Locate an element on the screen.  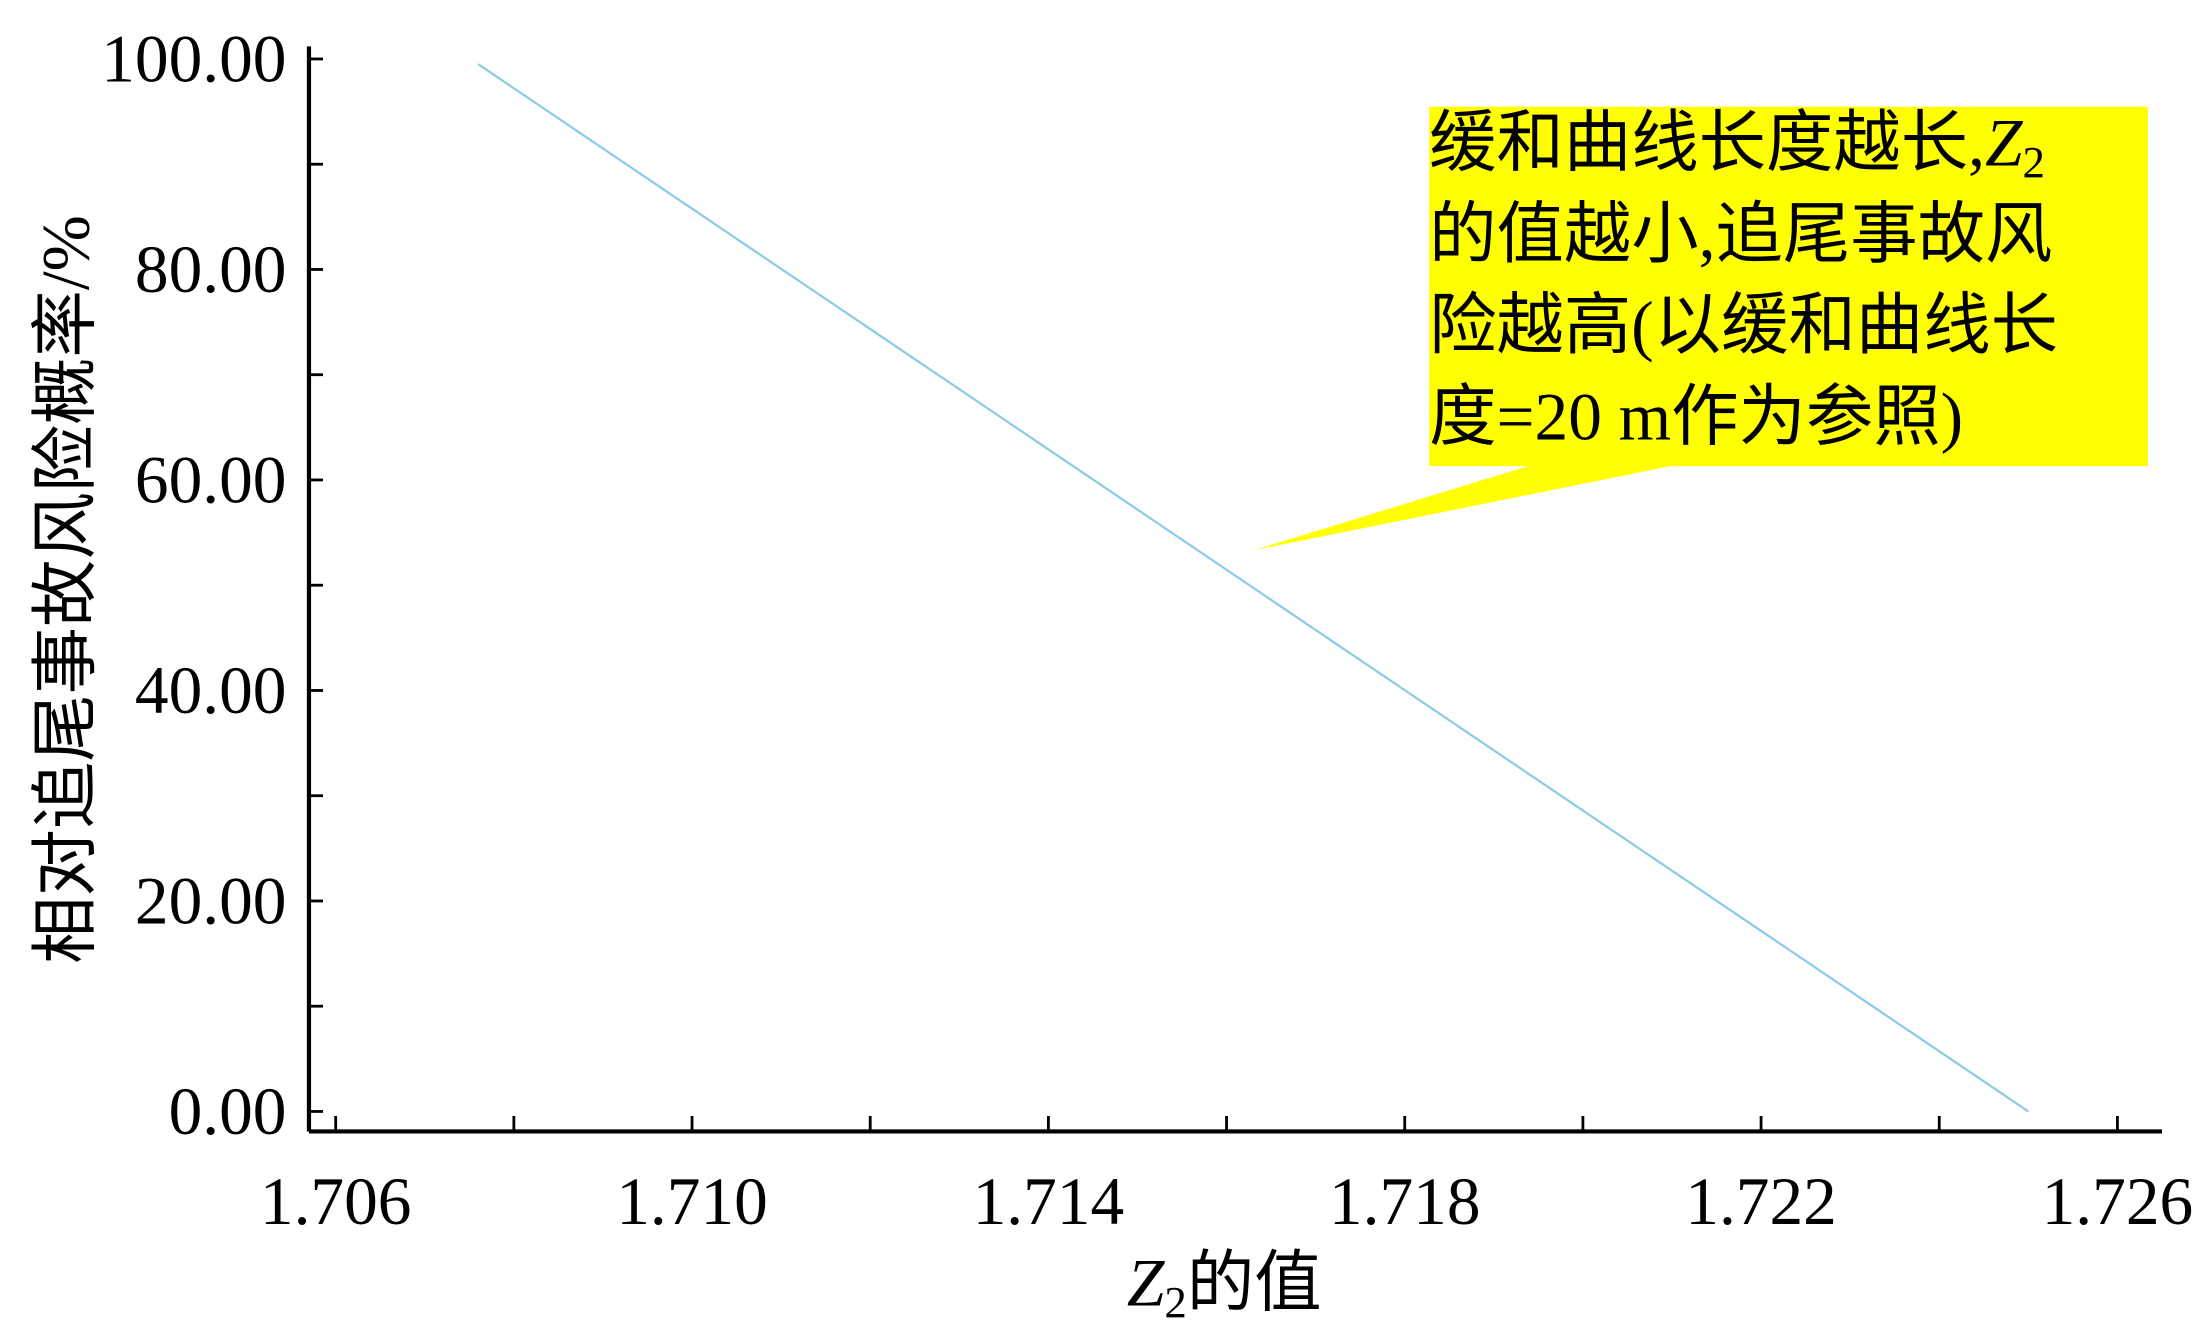
x-axis-label: Z2的值 is located at coordinates (1224, 1286).